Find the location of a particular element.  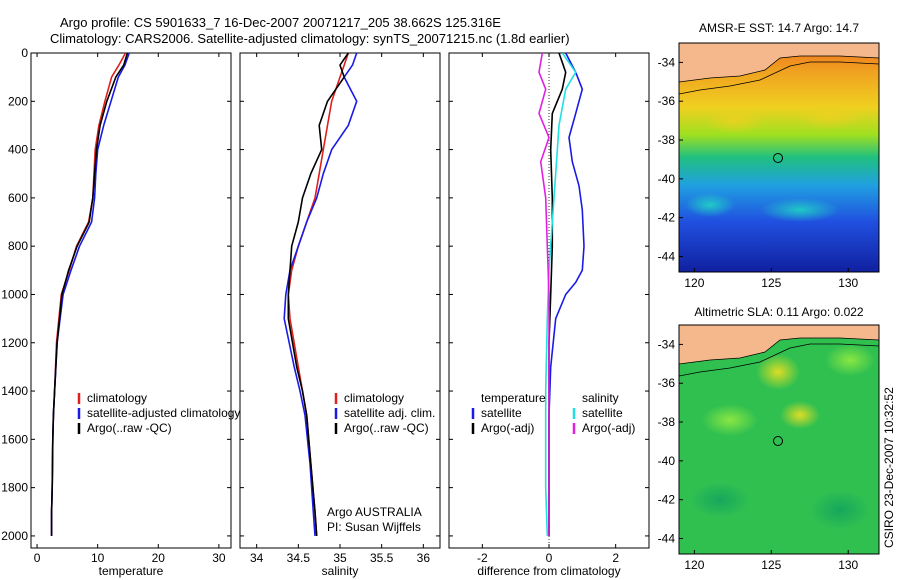

sst-map-field is located at coordinates (779, 157).